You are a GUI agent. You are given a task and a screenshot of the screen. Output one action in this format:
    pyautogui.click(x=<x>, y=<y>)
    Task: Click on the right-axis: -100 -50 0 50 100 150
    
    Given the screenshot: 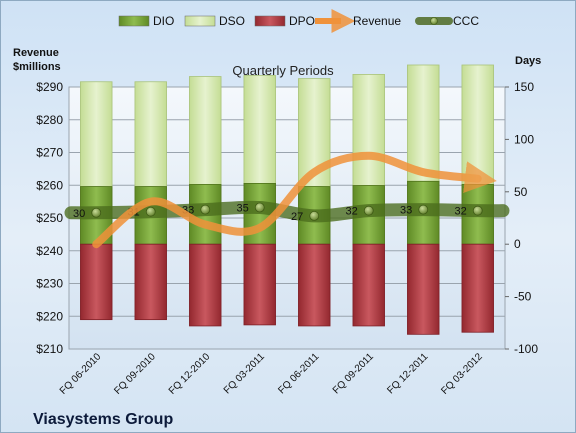 What is the action you would take?
    pyautogui.click(x=521, y=218)
    